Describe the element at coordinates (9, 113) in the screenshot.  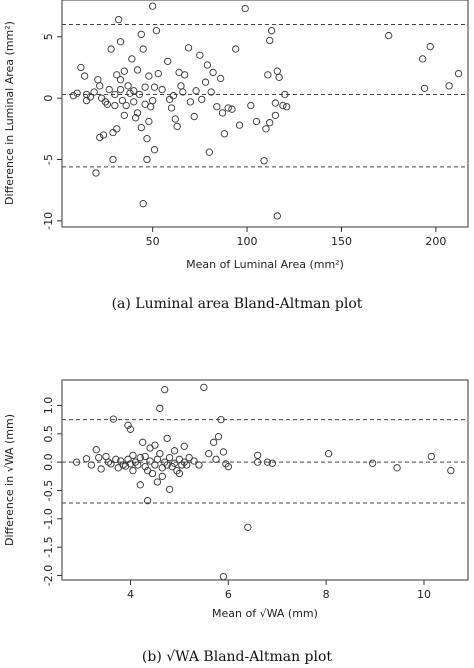
I see `plot-a-y-axis-label: Difference in Luminal Area (mm²)` at that location.